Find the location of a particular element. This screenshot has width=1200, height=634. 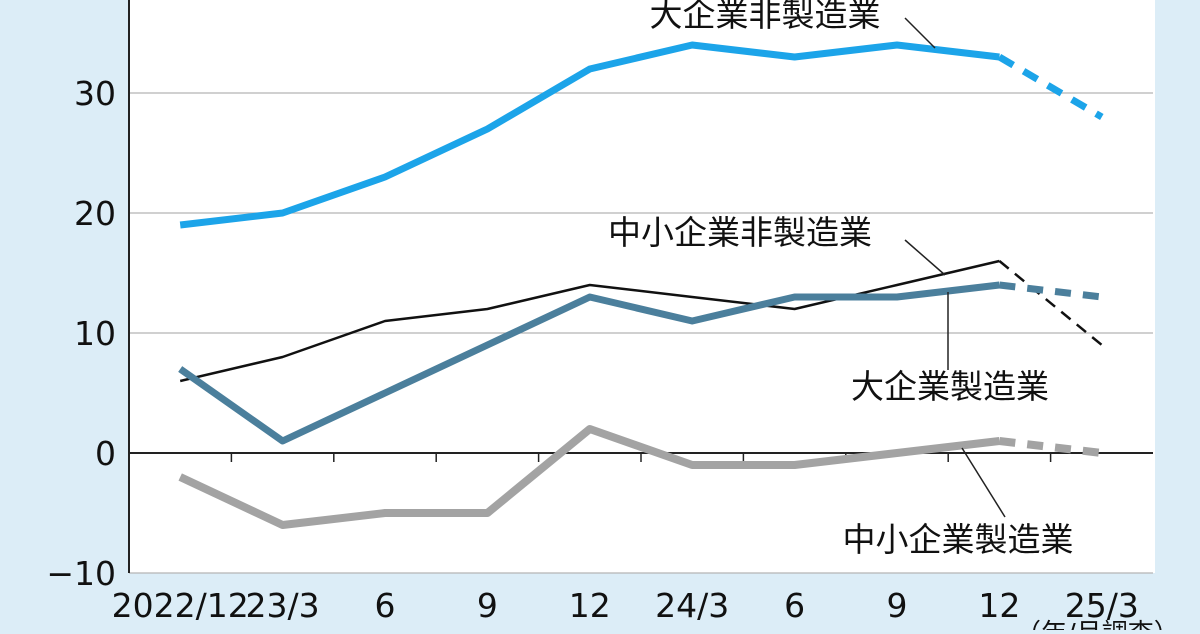

y-tick-label: 30 is located at coordinates (95, 93).